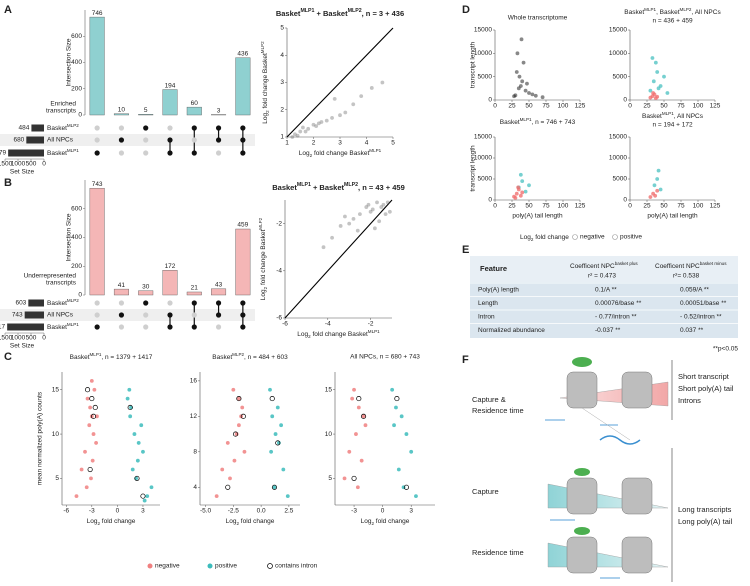  I want to click on panel-letter: B, so click(8, 183).